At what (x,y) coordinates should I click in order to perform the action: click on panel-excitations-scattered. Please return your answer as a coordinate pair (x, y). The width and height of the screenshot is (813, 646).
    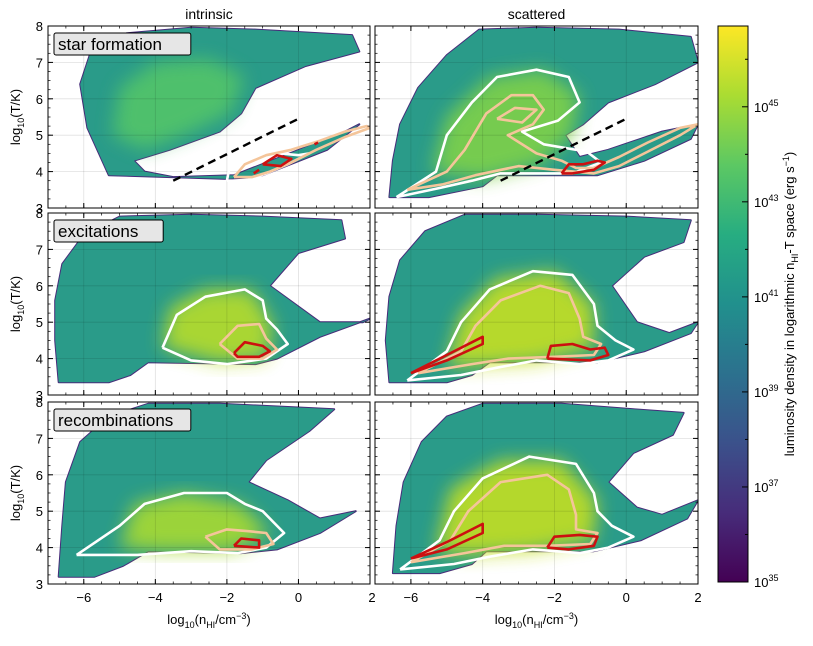
    Looking at the image, I should click on (536, 304).